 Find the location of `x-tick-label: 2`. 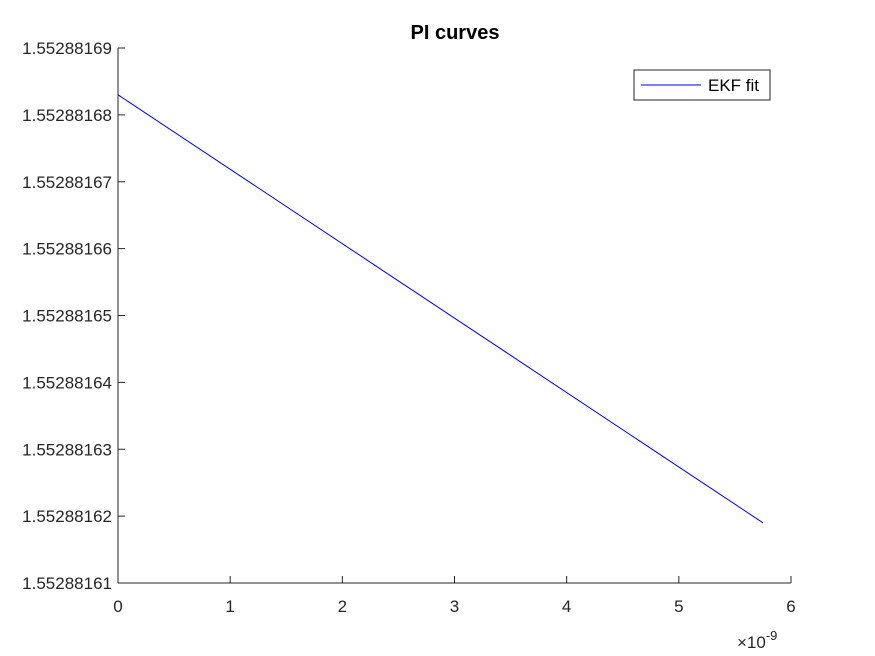

x-tick-label: 2 is located at coordinates (342, 606).